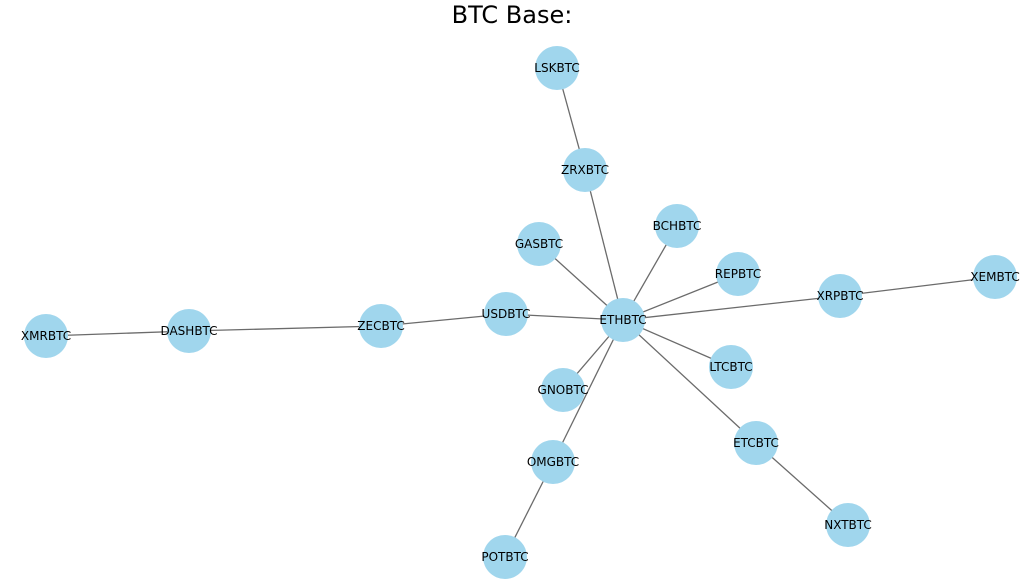  I want to click on node-gasbtc: GASBTC, so click(539, 244).